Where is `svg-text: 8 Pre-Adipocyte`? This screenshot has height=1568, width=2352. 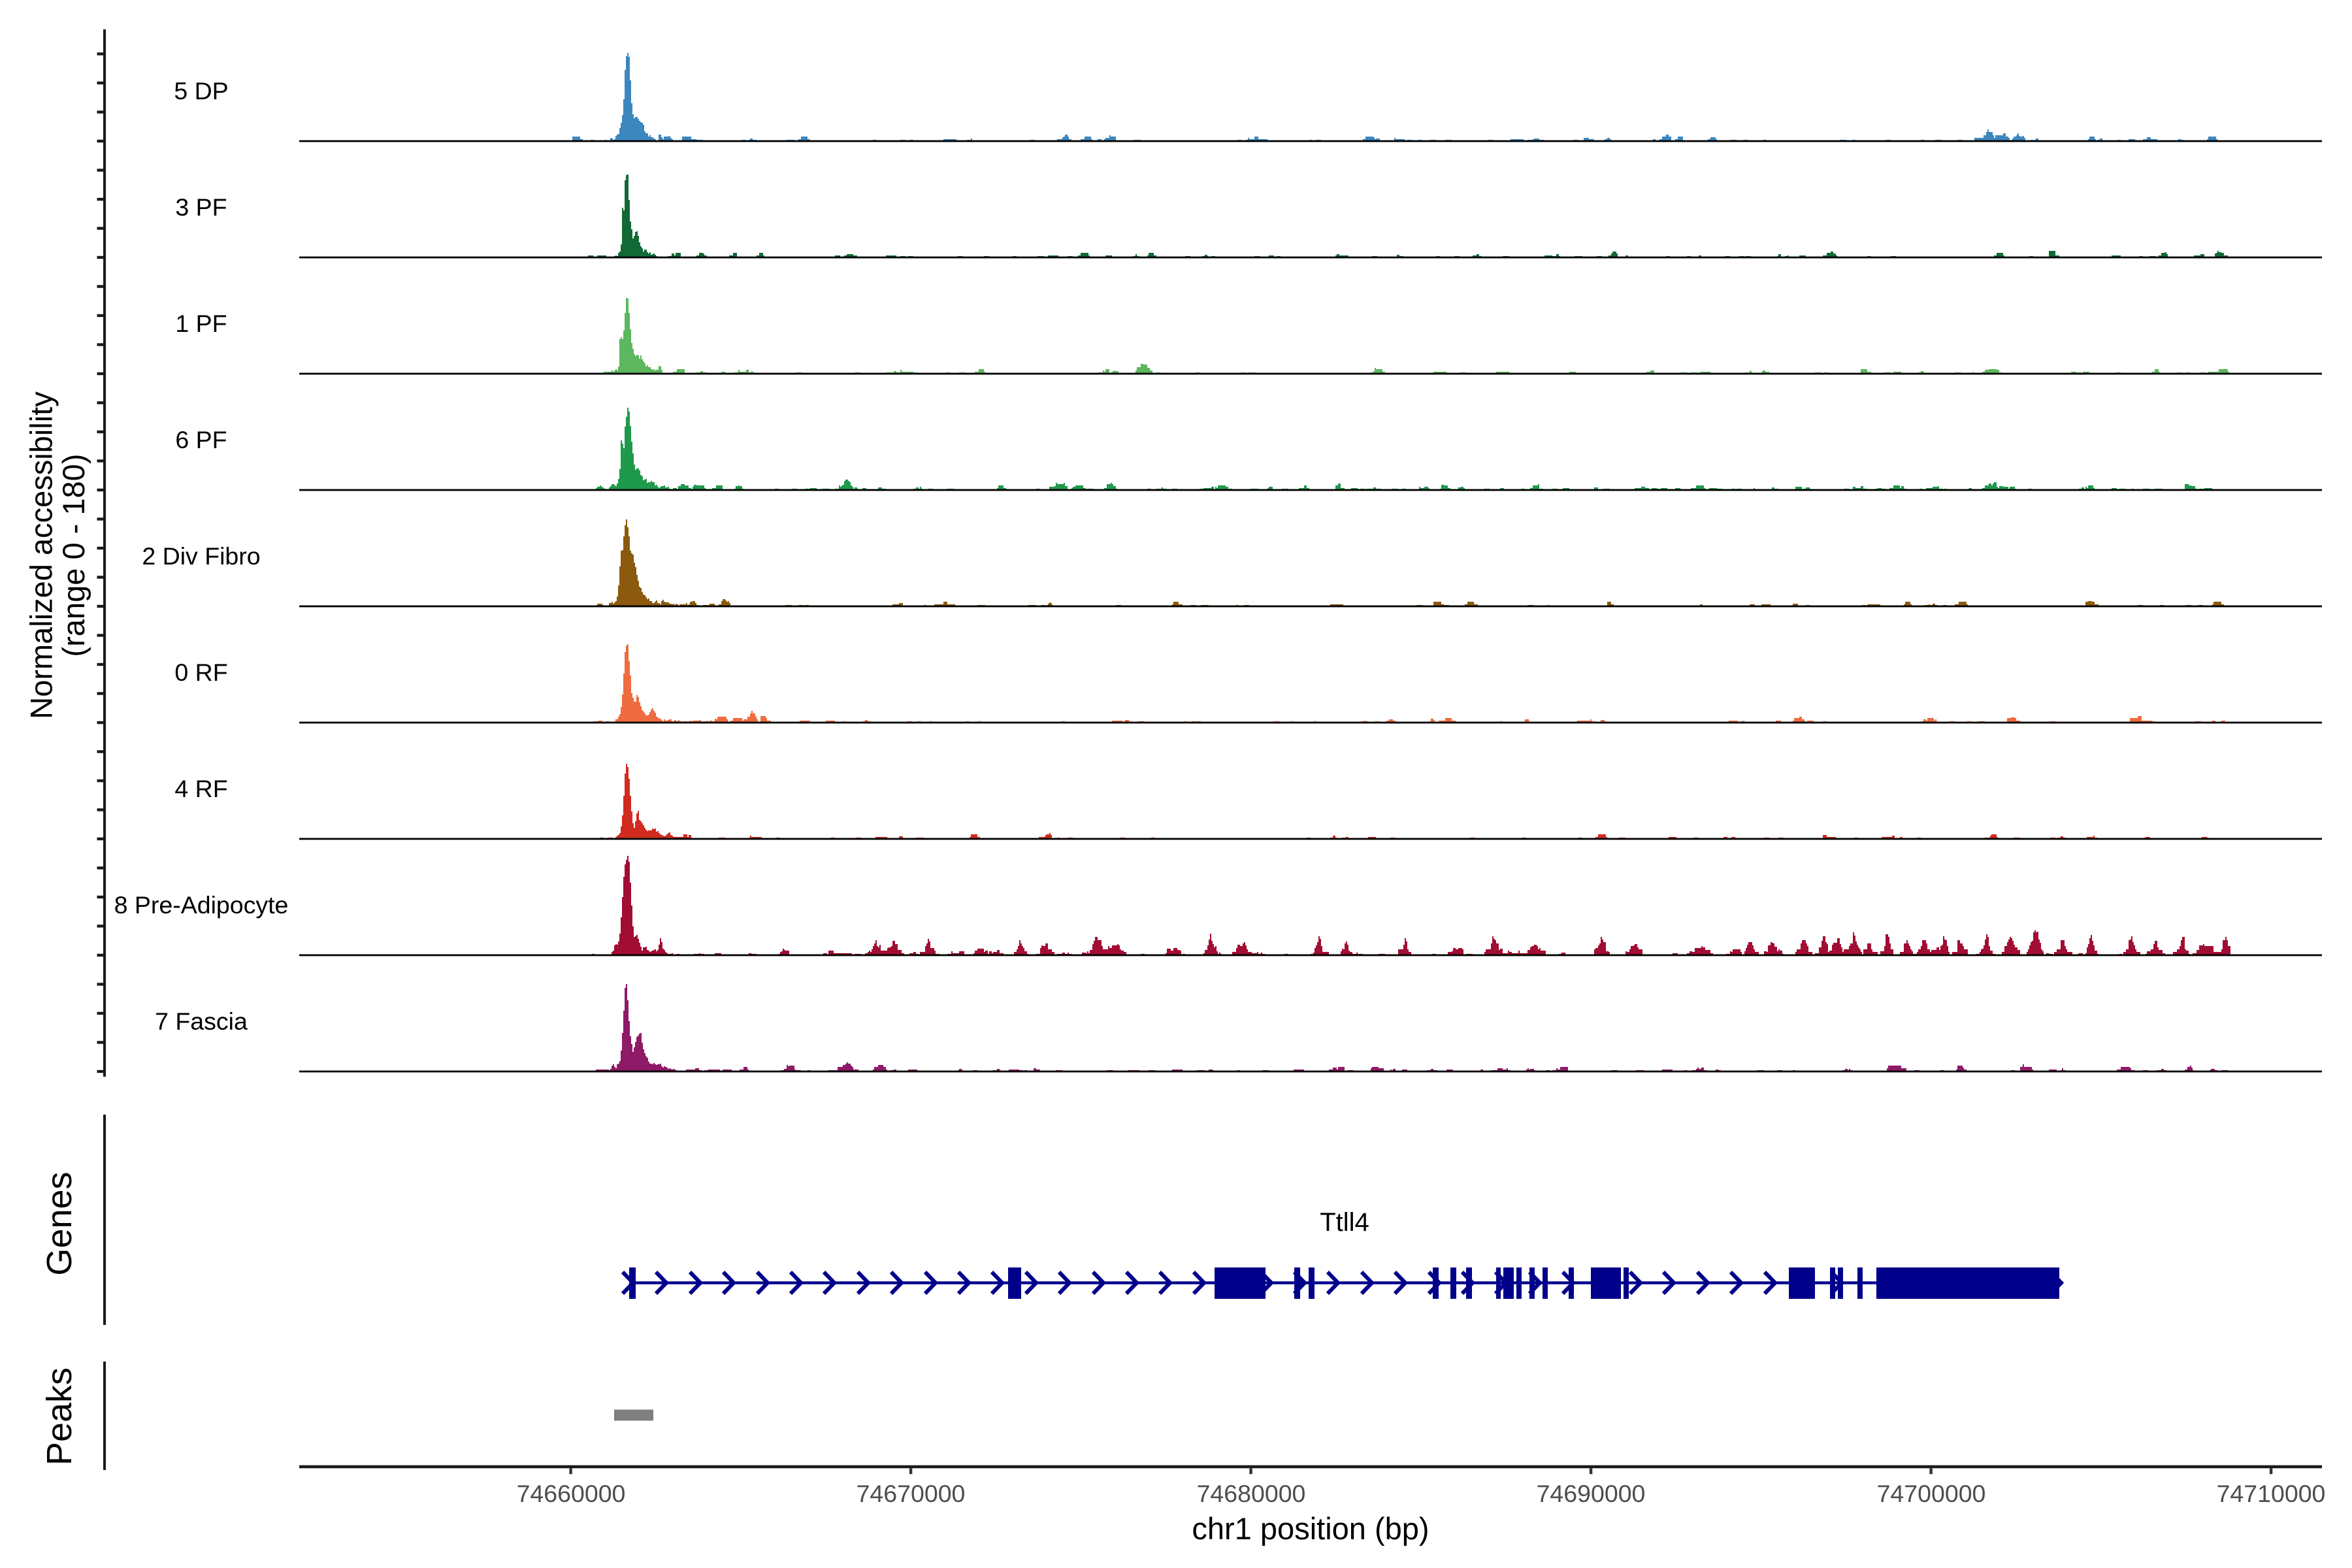 svg-text: 8 Pre-Adipocyte is located at coordinates (201, 905).